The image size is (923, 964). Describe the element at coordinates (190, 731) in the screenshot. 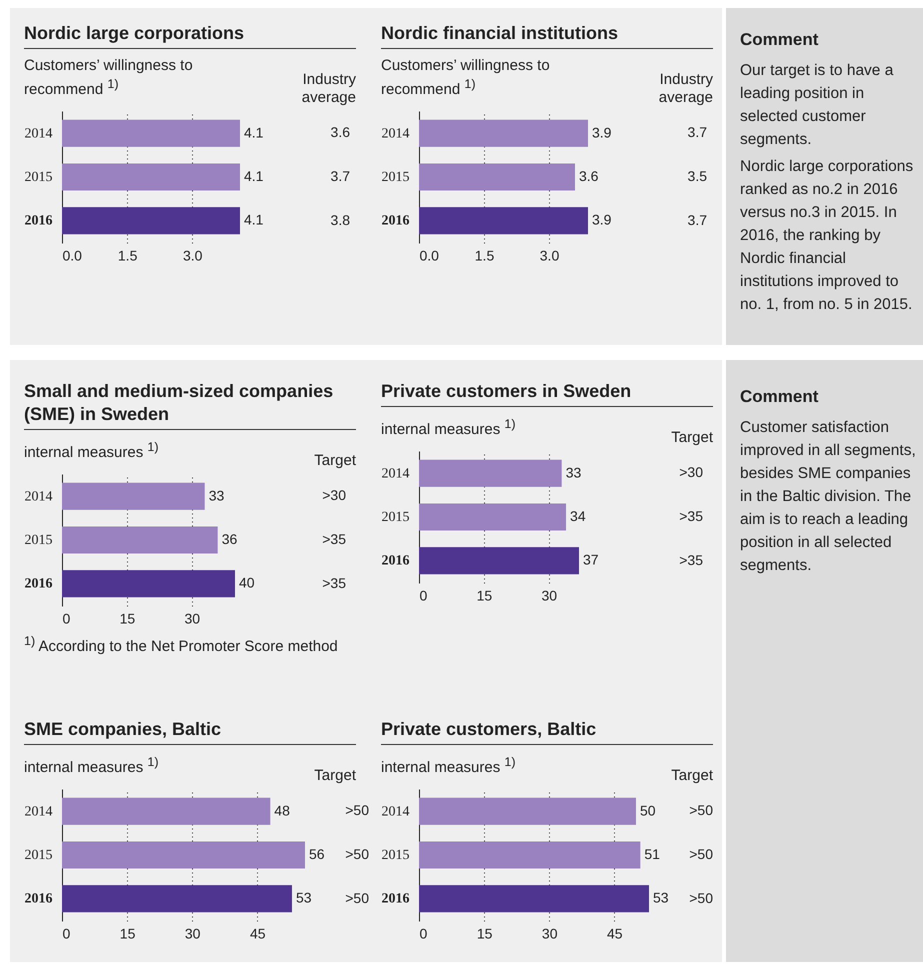

I see `chart-title: SME companies, Baltic` at that location.